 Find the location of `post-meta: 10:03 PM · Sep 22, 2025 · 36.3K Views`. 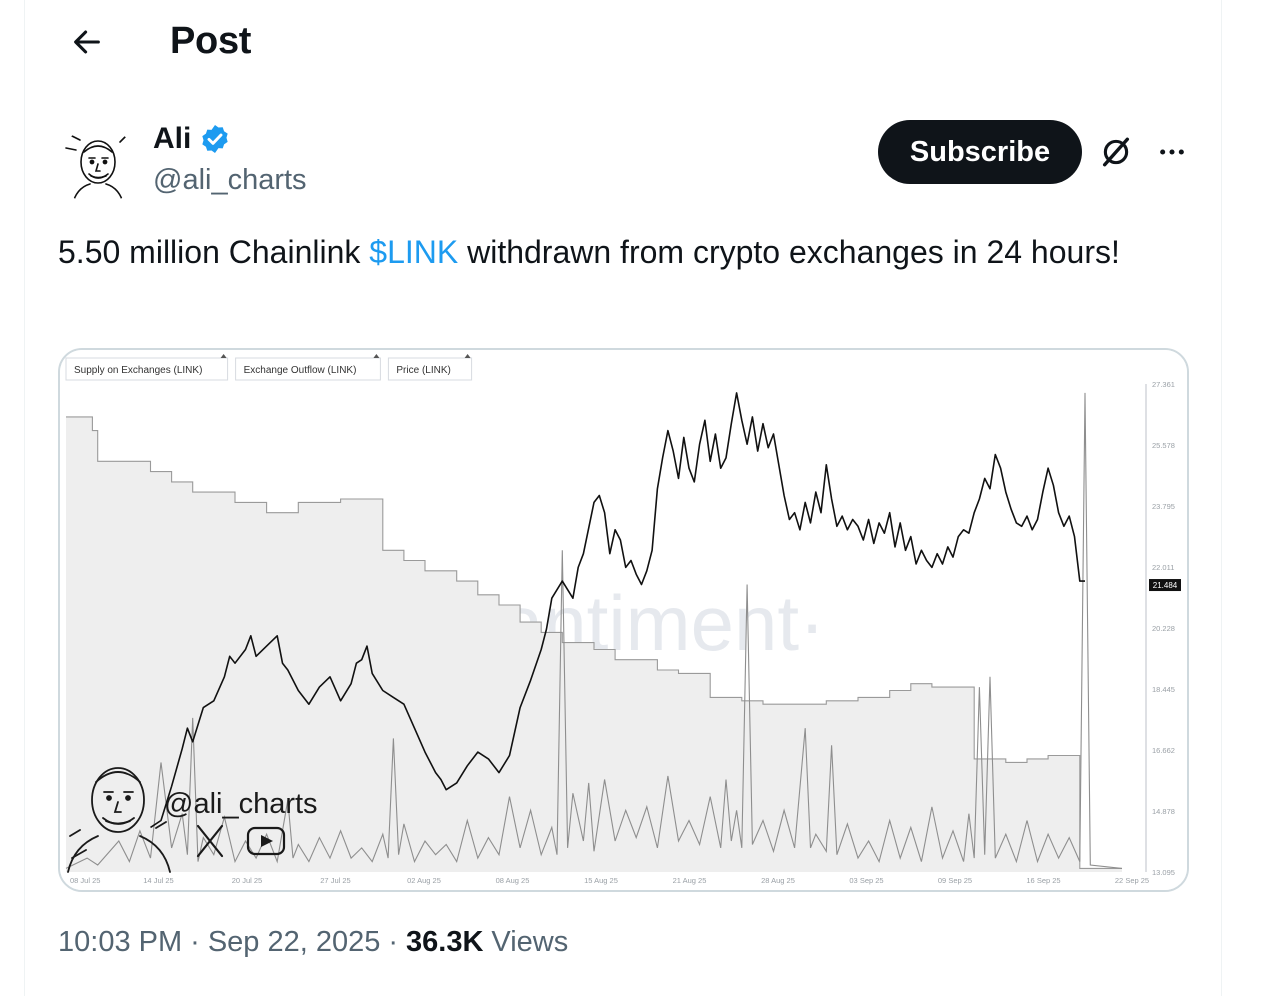

post-meta: 10:03 PM · Sep 22, 2025 · 36.3K Views is located at coordinates (313, 942).